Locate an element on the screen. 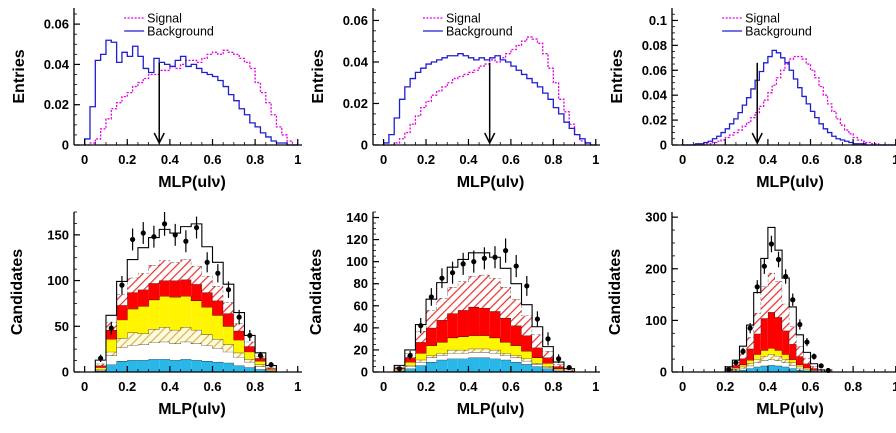 This screenshot has height=433, width=896. y-axis-label: Candidates is located at coordinates (615, 292).